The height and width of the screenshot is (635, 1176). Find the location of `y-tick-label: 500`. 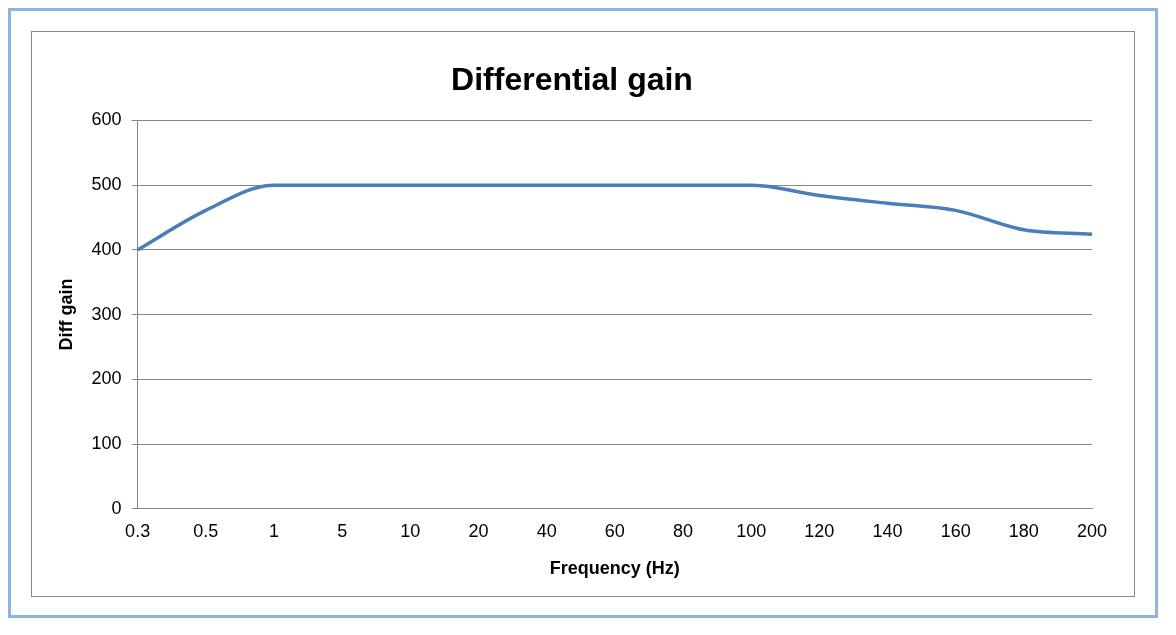

y-tick-label: 500 is located at coordinates (106, 184).